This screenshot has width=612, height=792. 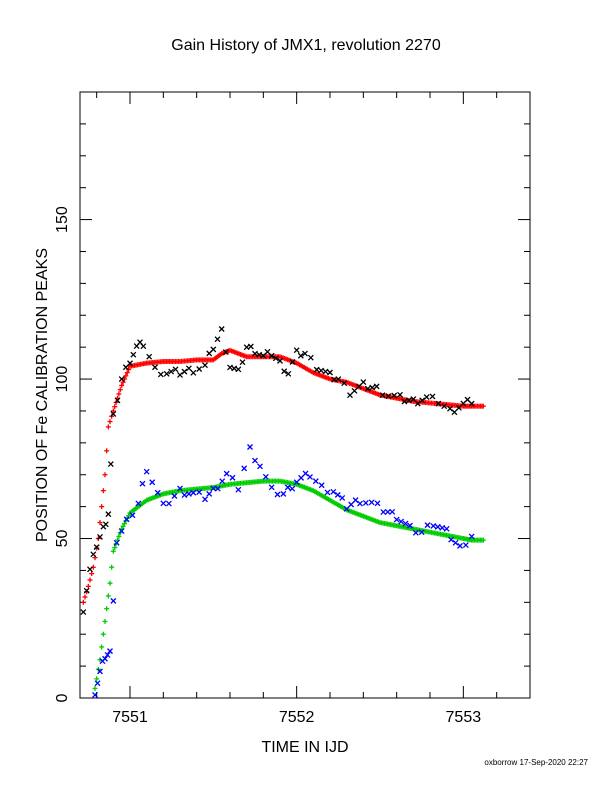 I want to click on chart-title: Gain History of JMX1, revolution 2270, so click(x=306, y=45).